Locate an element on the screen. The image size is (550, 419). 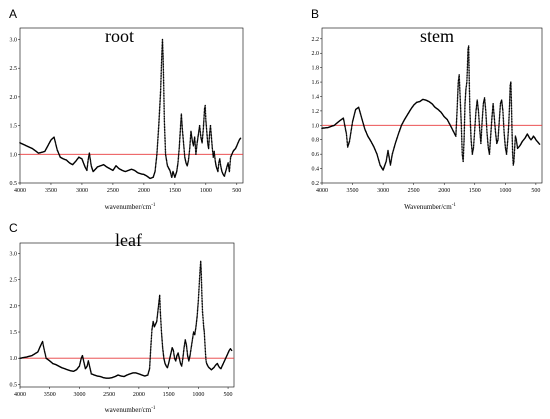
y-tick-label: 2.0 is located at coordinates (14, 98).